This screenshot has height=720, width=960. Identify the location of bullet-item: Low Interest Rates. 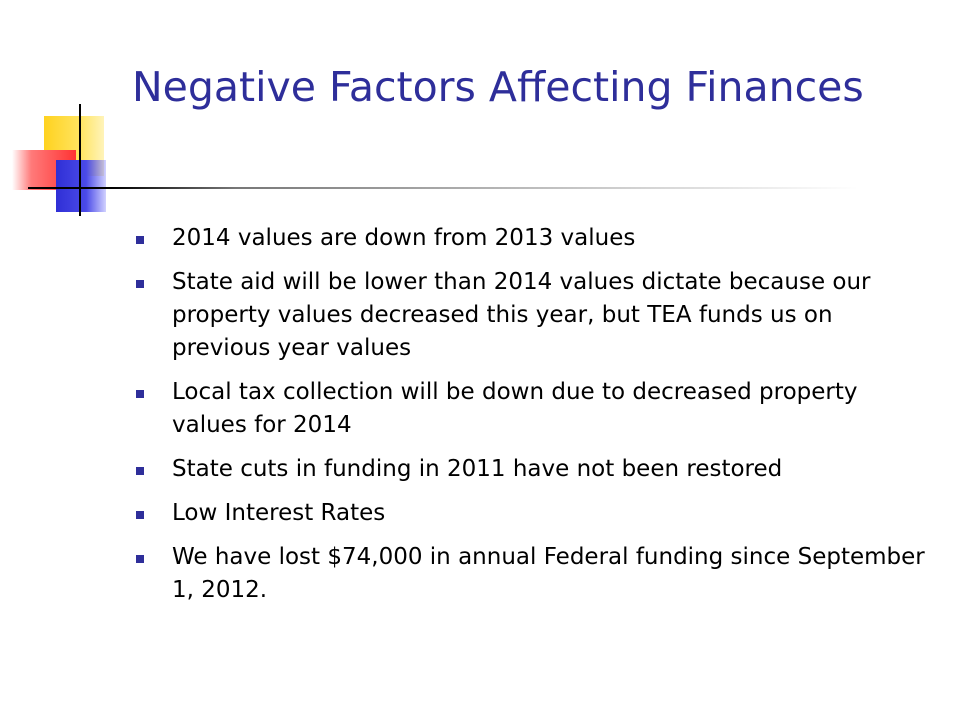
(534, 513).